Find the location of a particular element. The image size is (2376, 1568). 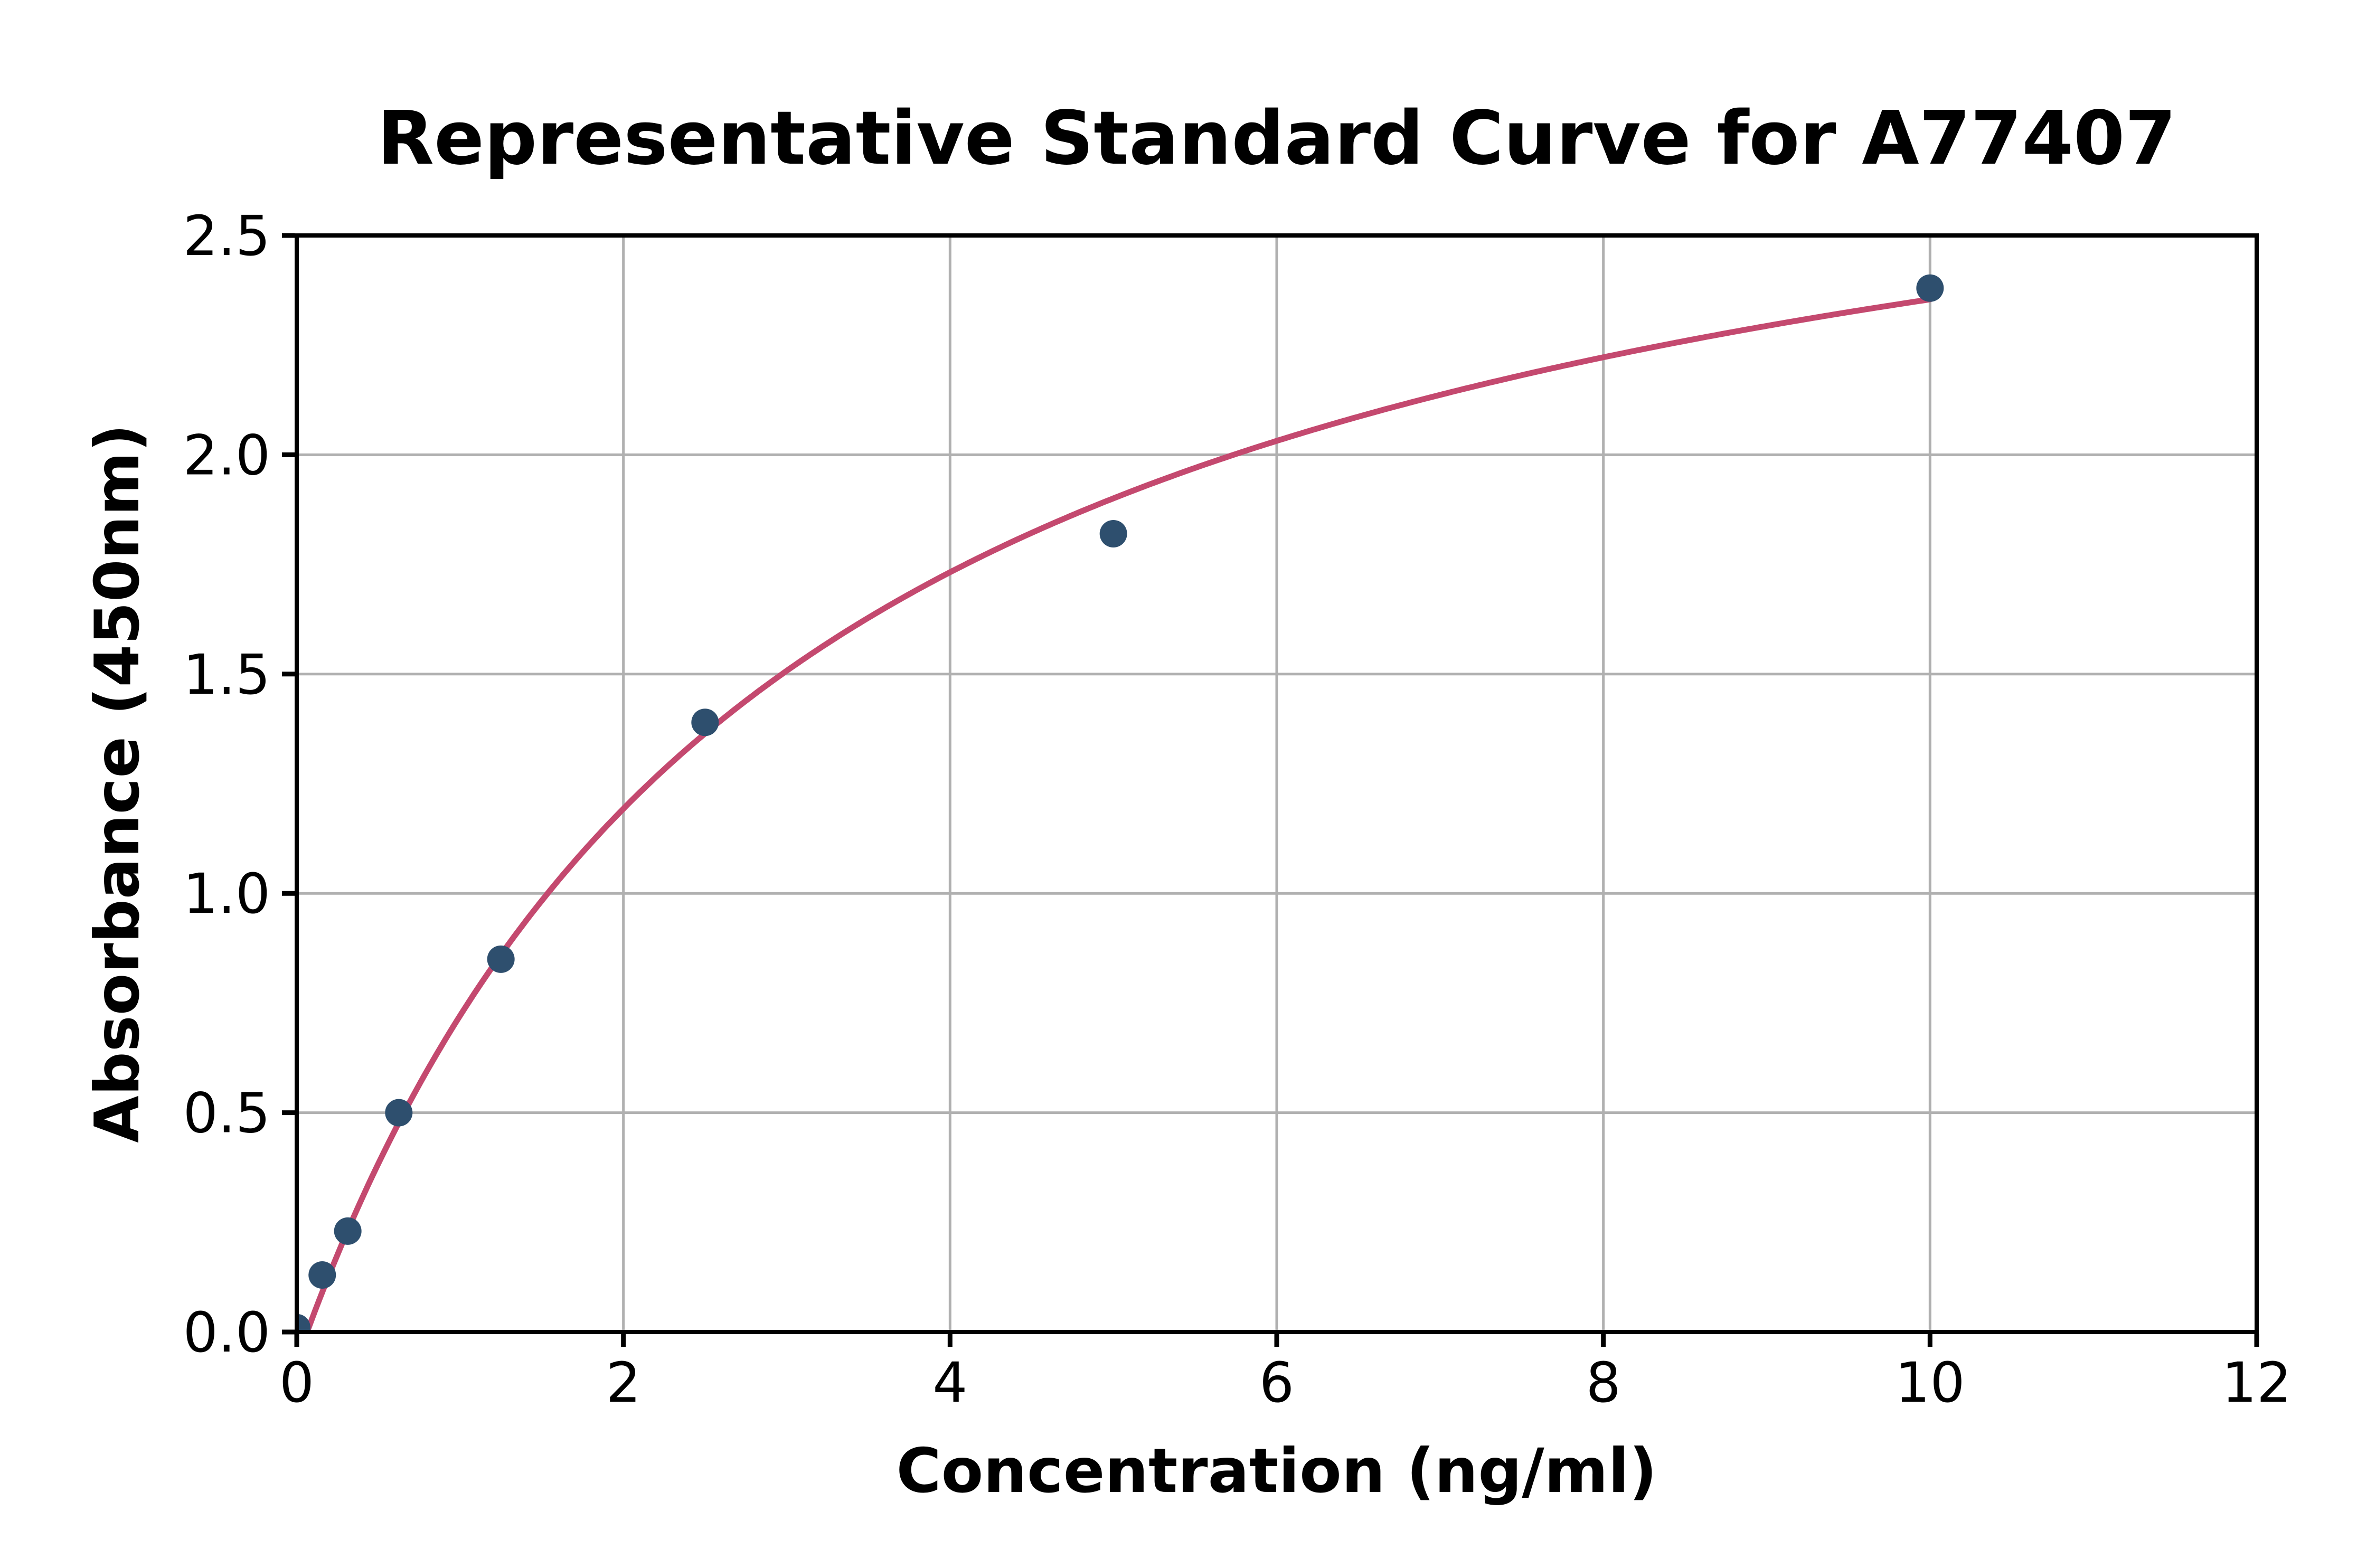

x-tick-label: 2 is located at coordinates (624, 1383).